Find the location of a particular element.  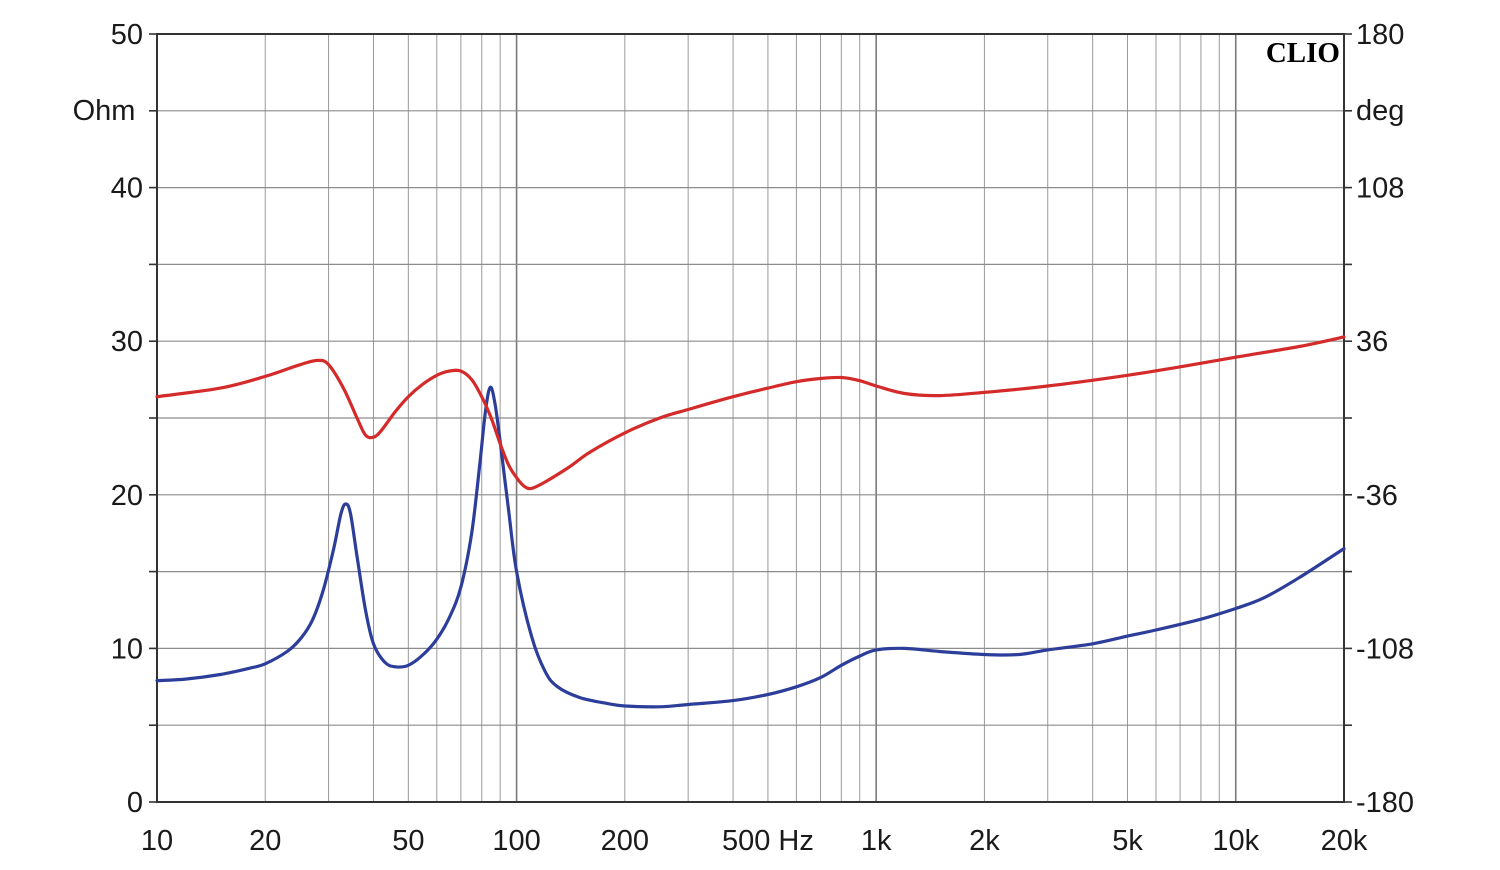

left-y-tick-label: 30 is located at coordinates (127, 342).